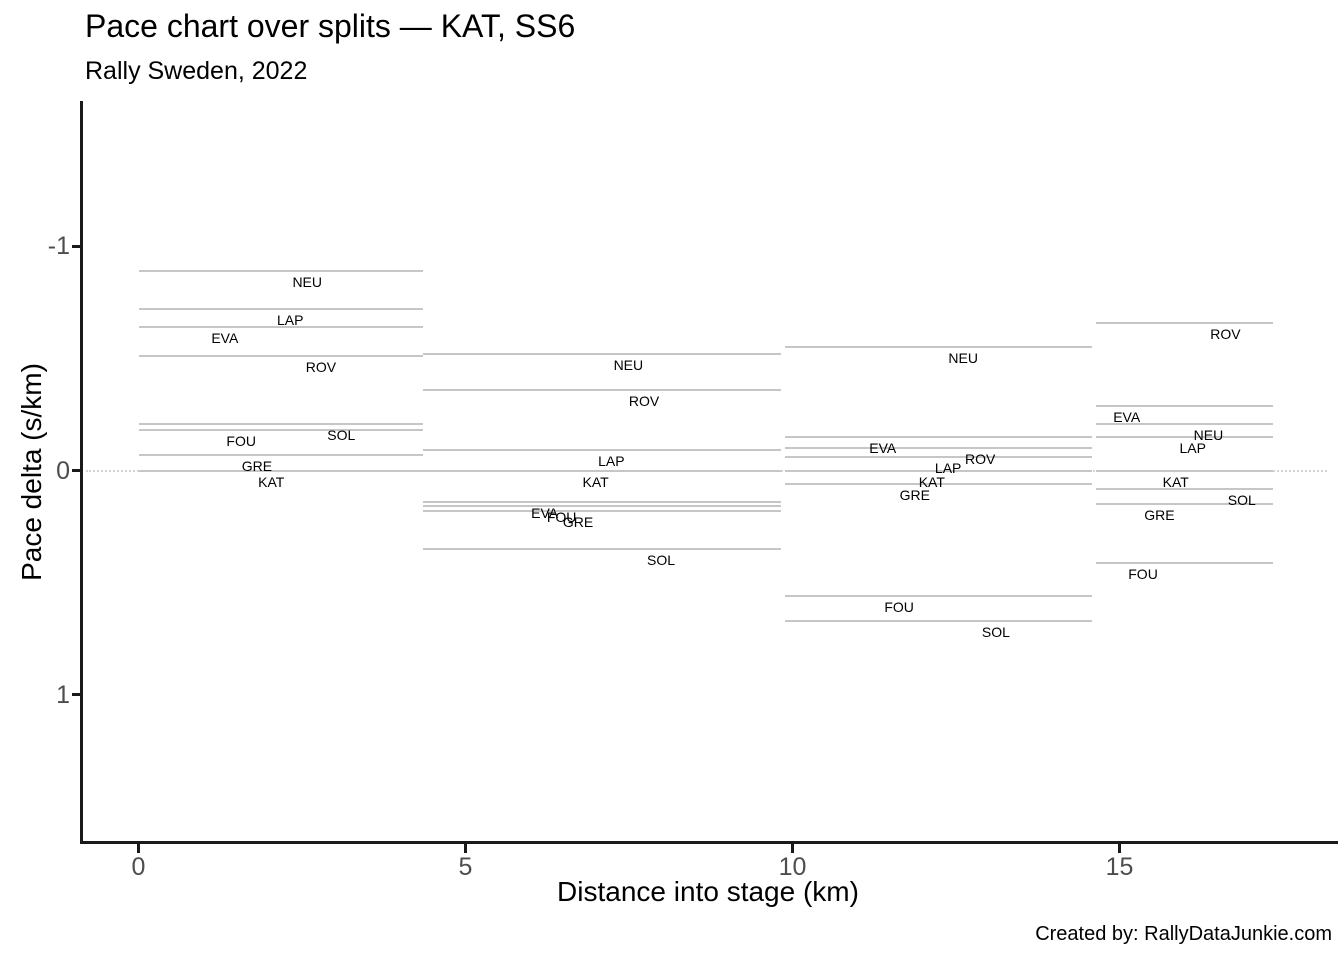  I want to click on pace-line-rov-s4, so click(1184, 322).